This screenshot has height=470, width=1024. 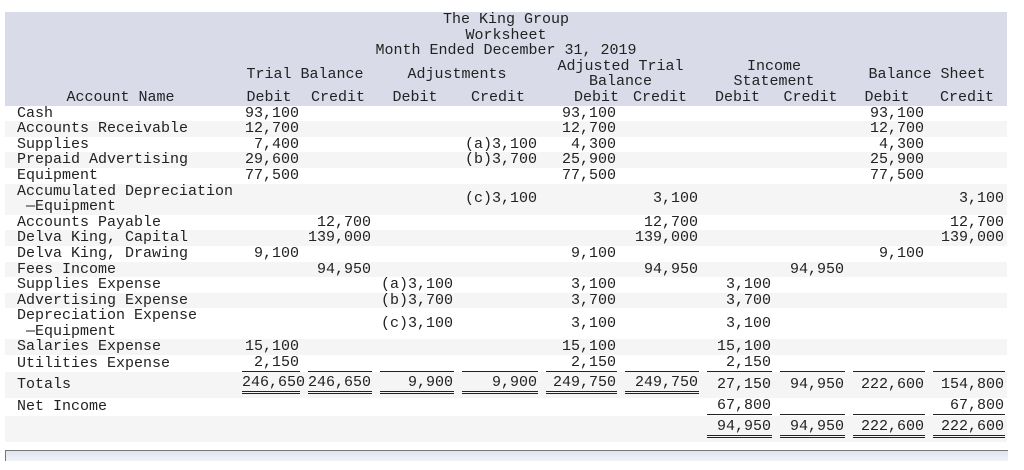 What do you see at coordinates (506, 175) in the screenshot?
I see `table-row: Equipment 77,500 77,500 77,500` at bounding box center [506, 175].